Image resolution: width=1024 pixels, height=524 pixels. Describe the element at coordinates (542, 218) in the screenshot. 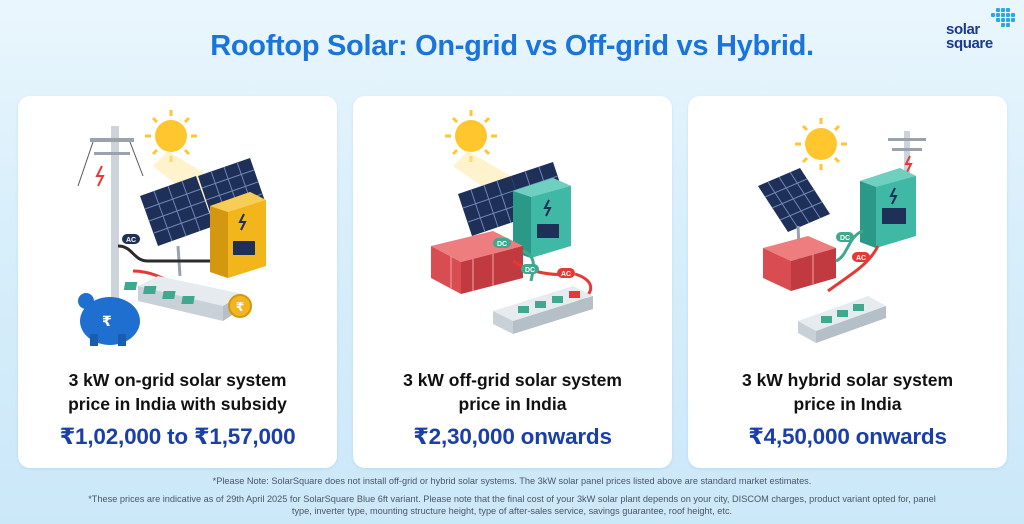

I see `charge-controller-icon` at that location.